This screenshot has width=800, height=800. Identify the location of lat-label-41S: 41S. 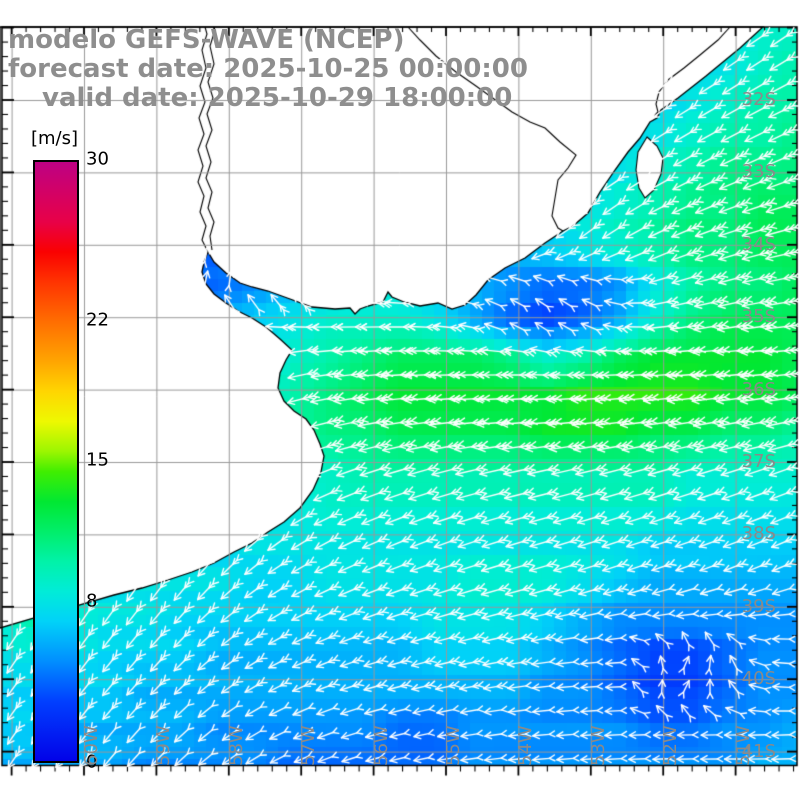
(758, 751).